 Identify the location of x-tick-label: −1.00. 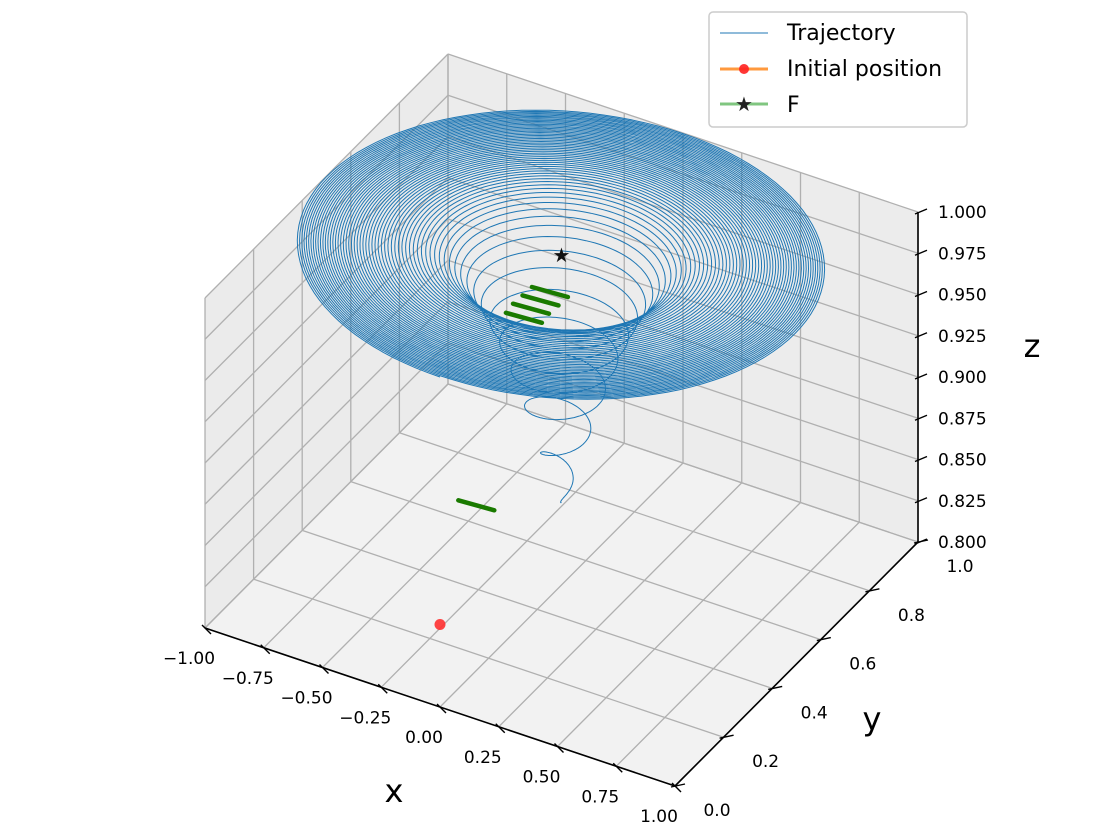
(189, 659).